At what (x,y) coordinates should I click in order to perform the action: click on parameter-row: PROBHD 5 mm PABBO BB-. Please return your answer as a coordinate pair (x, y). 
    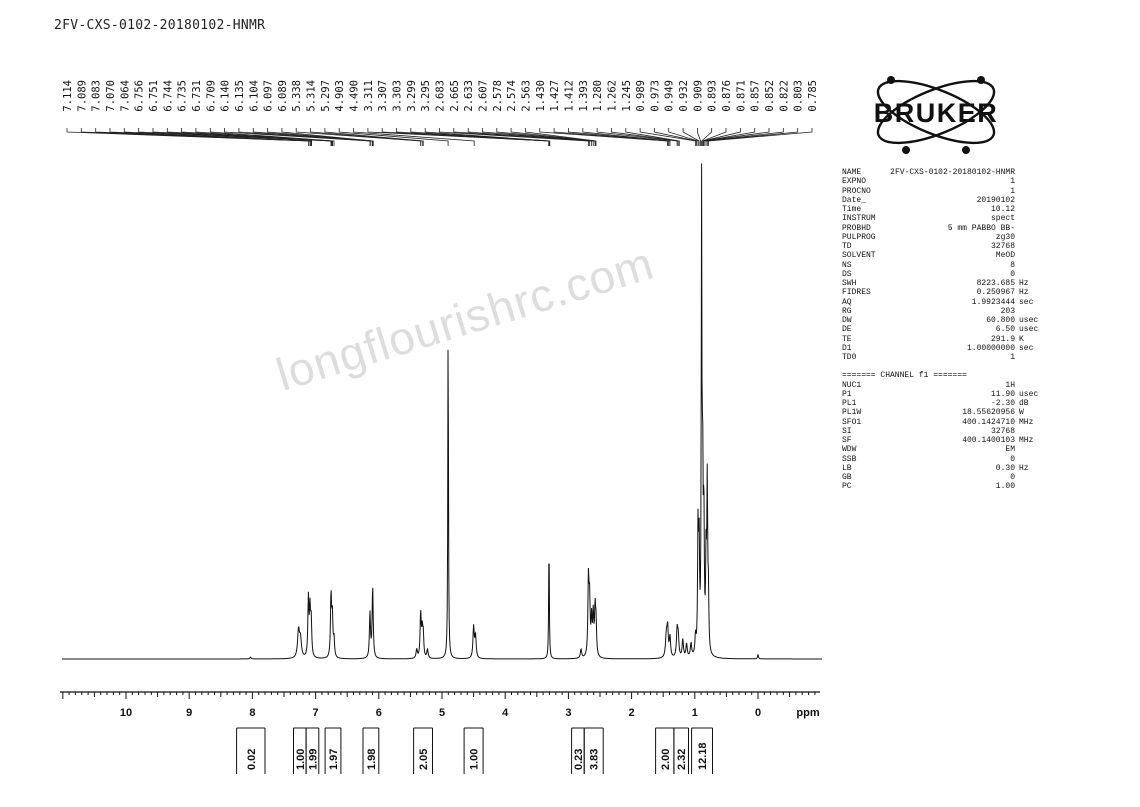
    Looking at the image, I should click on (944, 228).